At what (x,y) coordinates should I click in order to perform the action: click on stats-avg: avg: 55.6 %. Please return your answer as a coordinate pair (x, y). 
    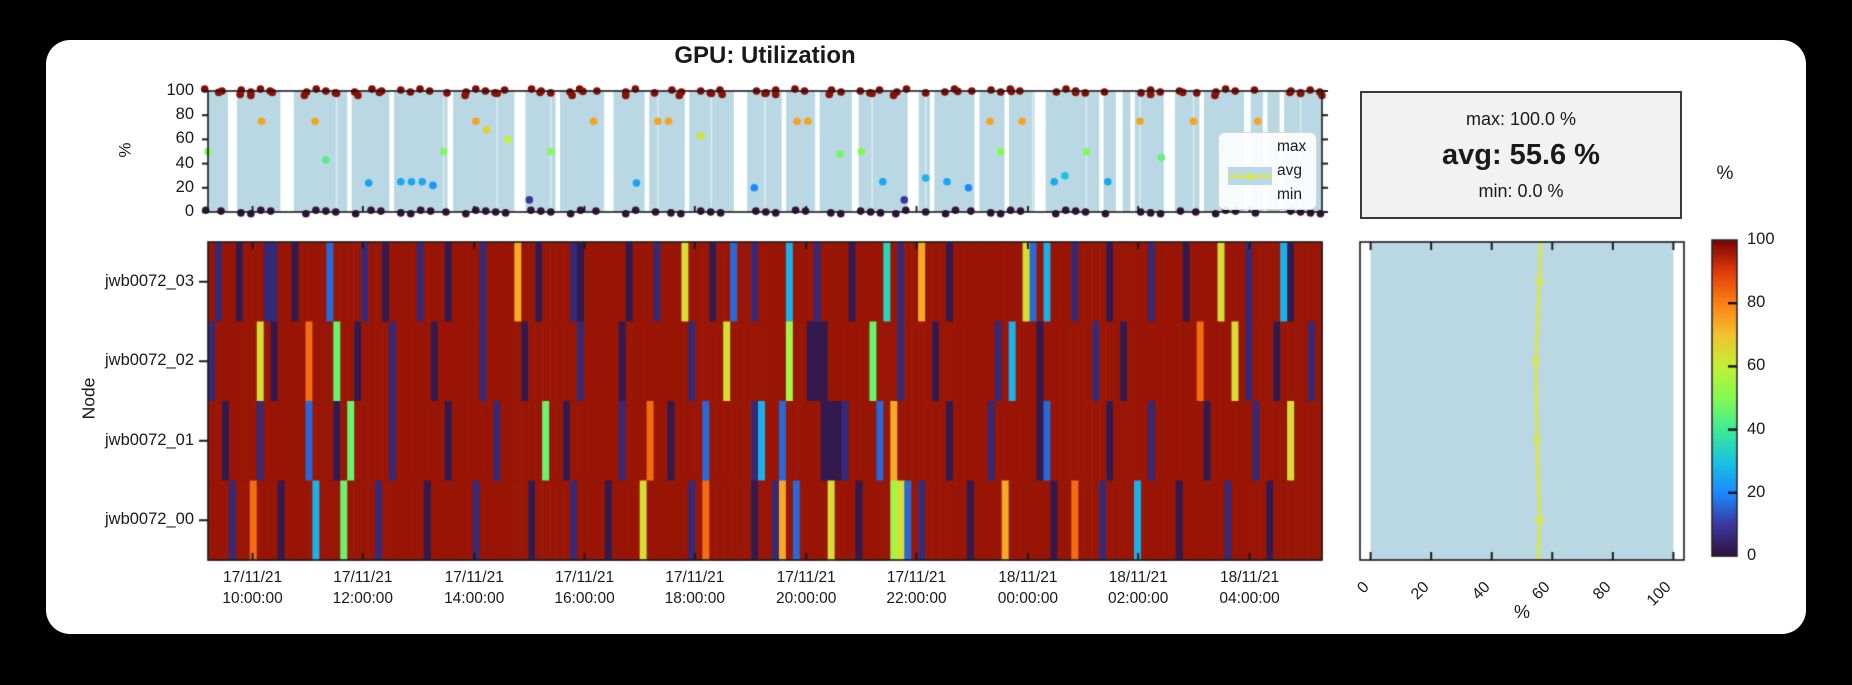
    Looking at the image, I should click on (1521, 154).